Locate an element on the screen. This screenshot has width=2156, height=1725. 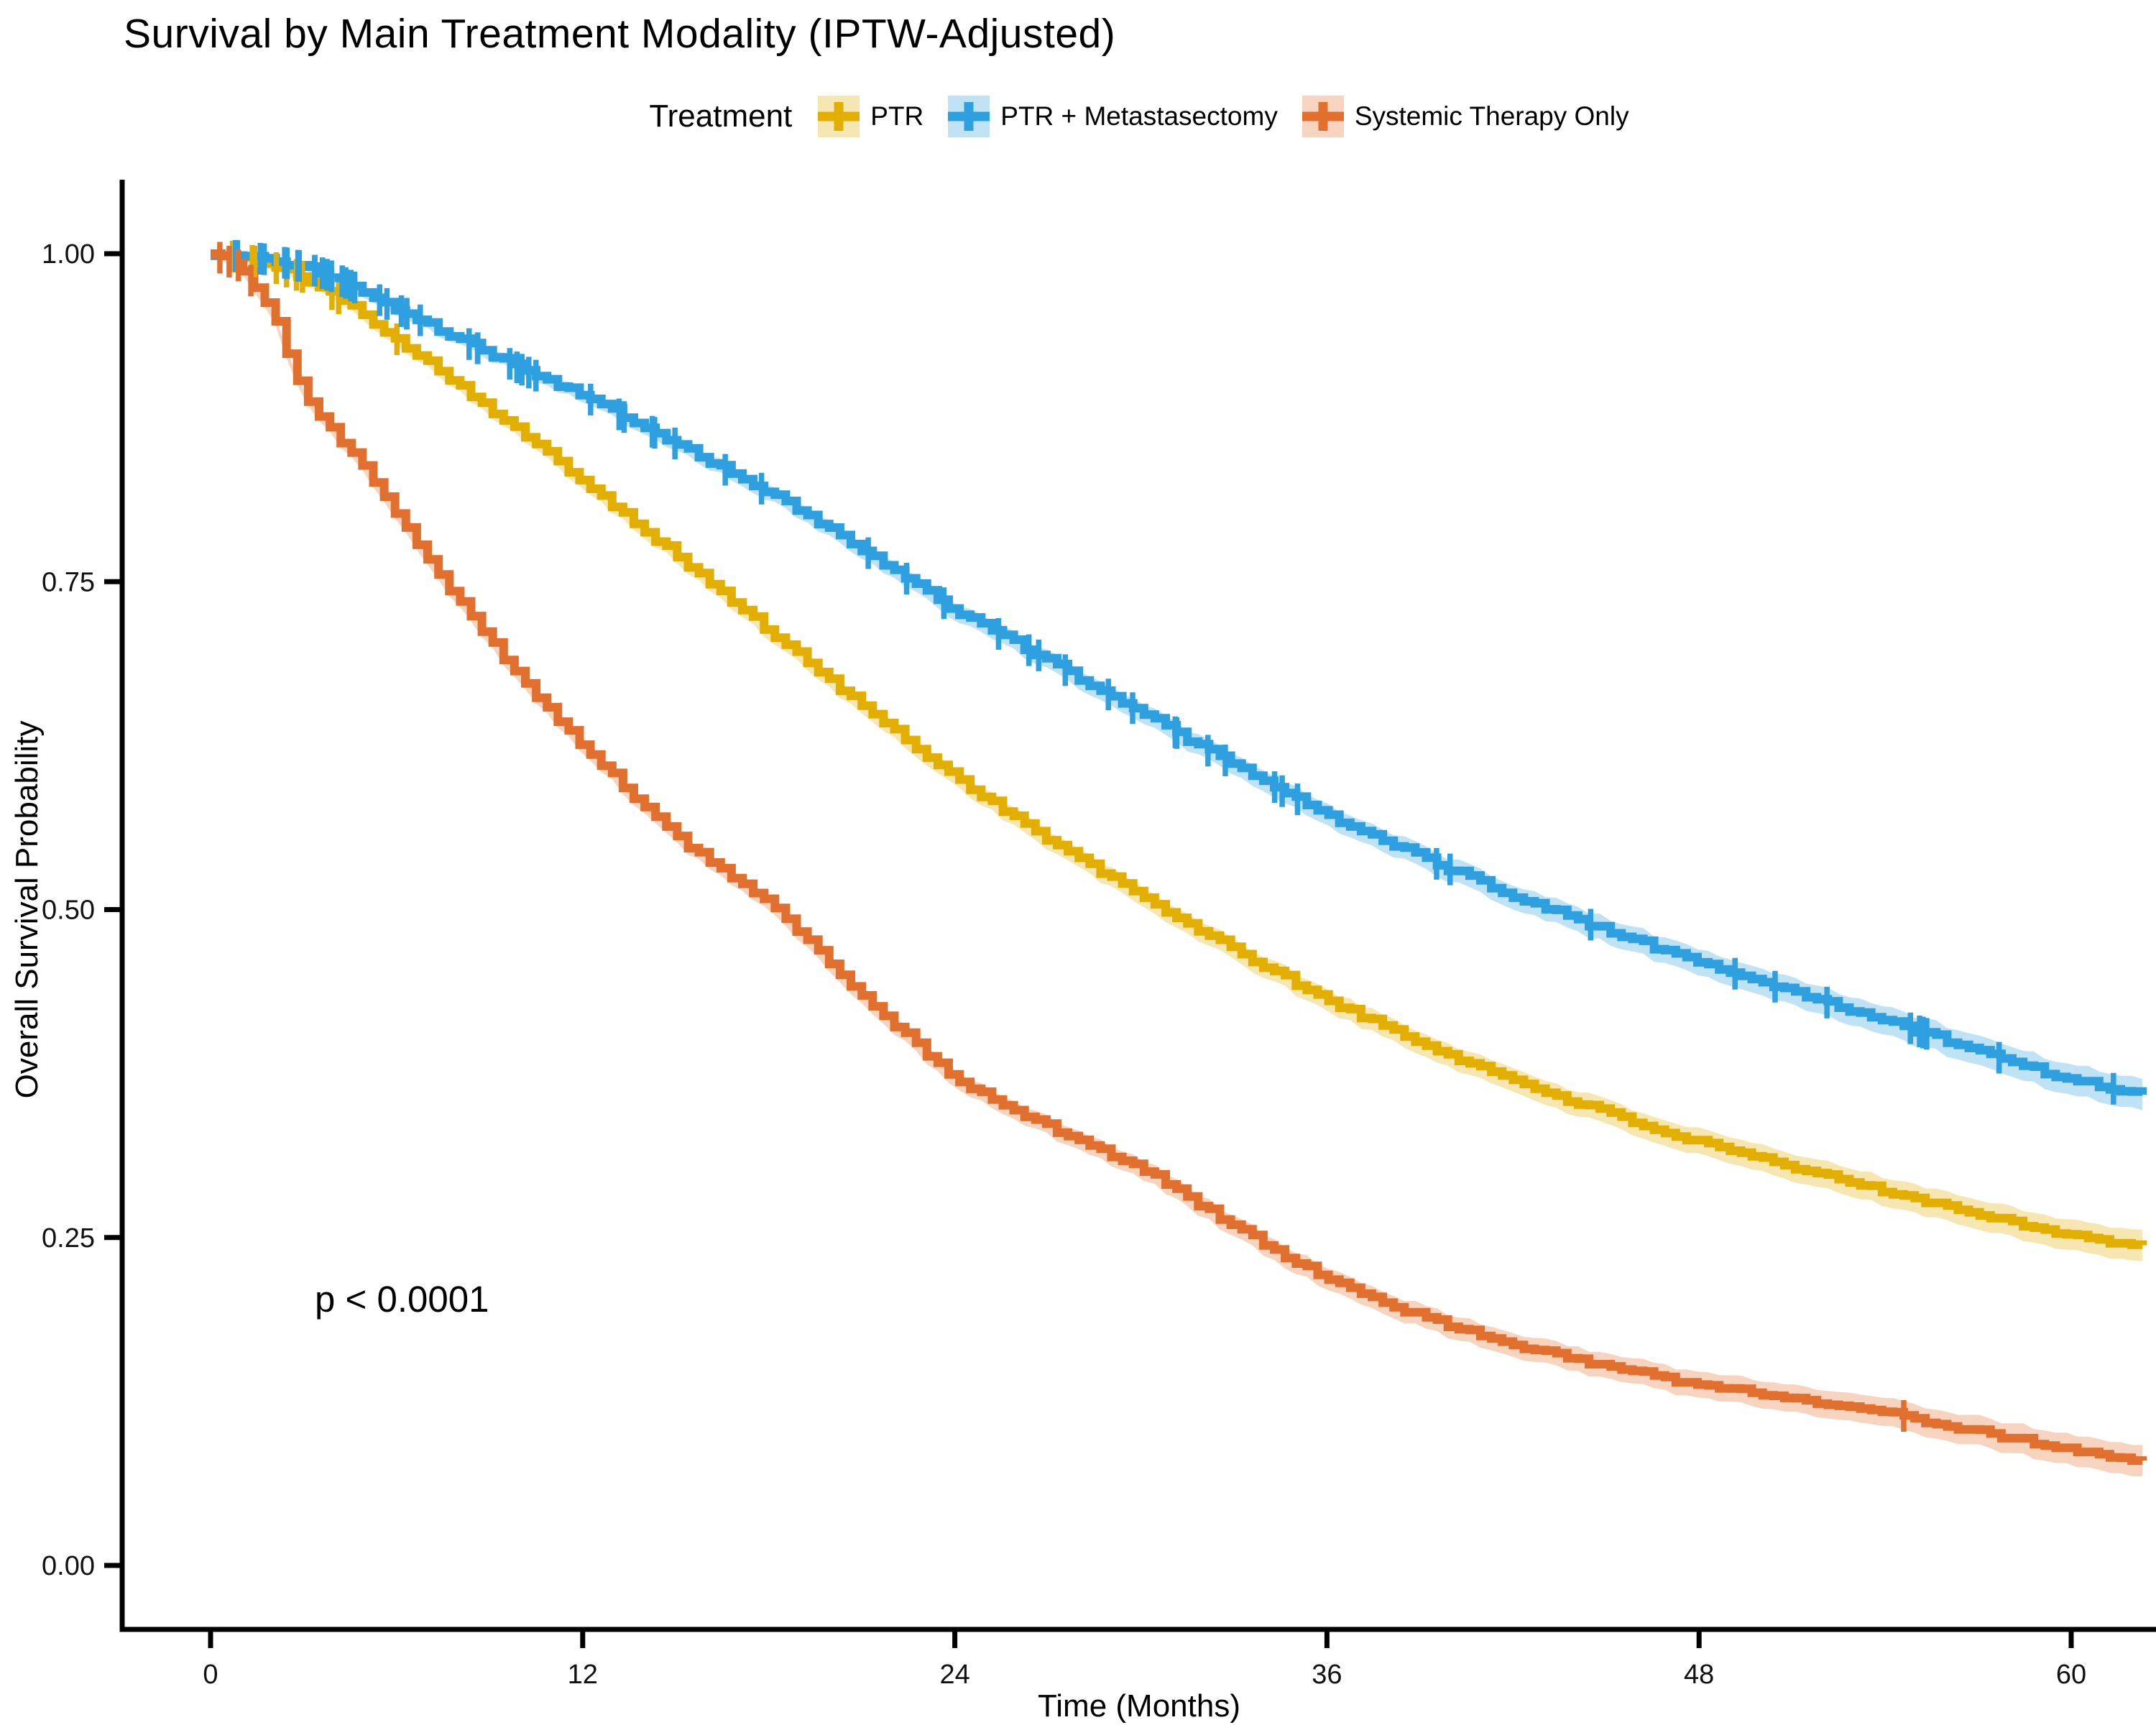
y-tick-label: 0.75 is located at coordinates (68, 582).